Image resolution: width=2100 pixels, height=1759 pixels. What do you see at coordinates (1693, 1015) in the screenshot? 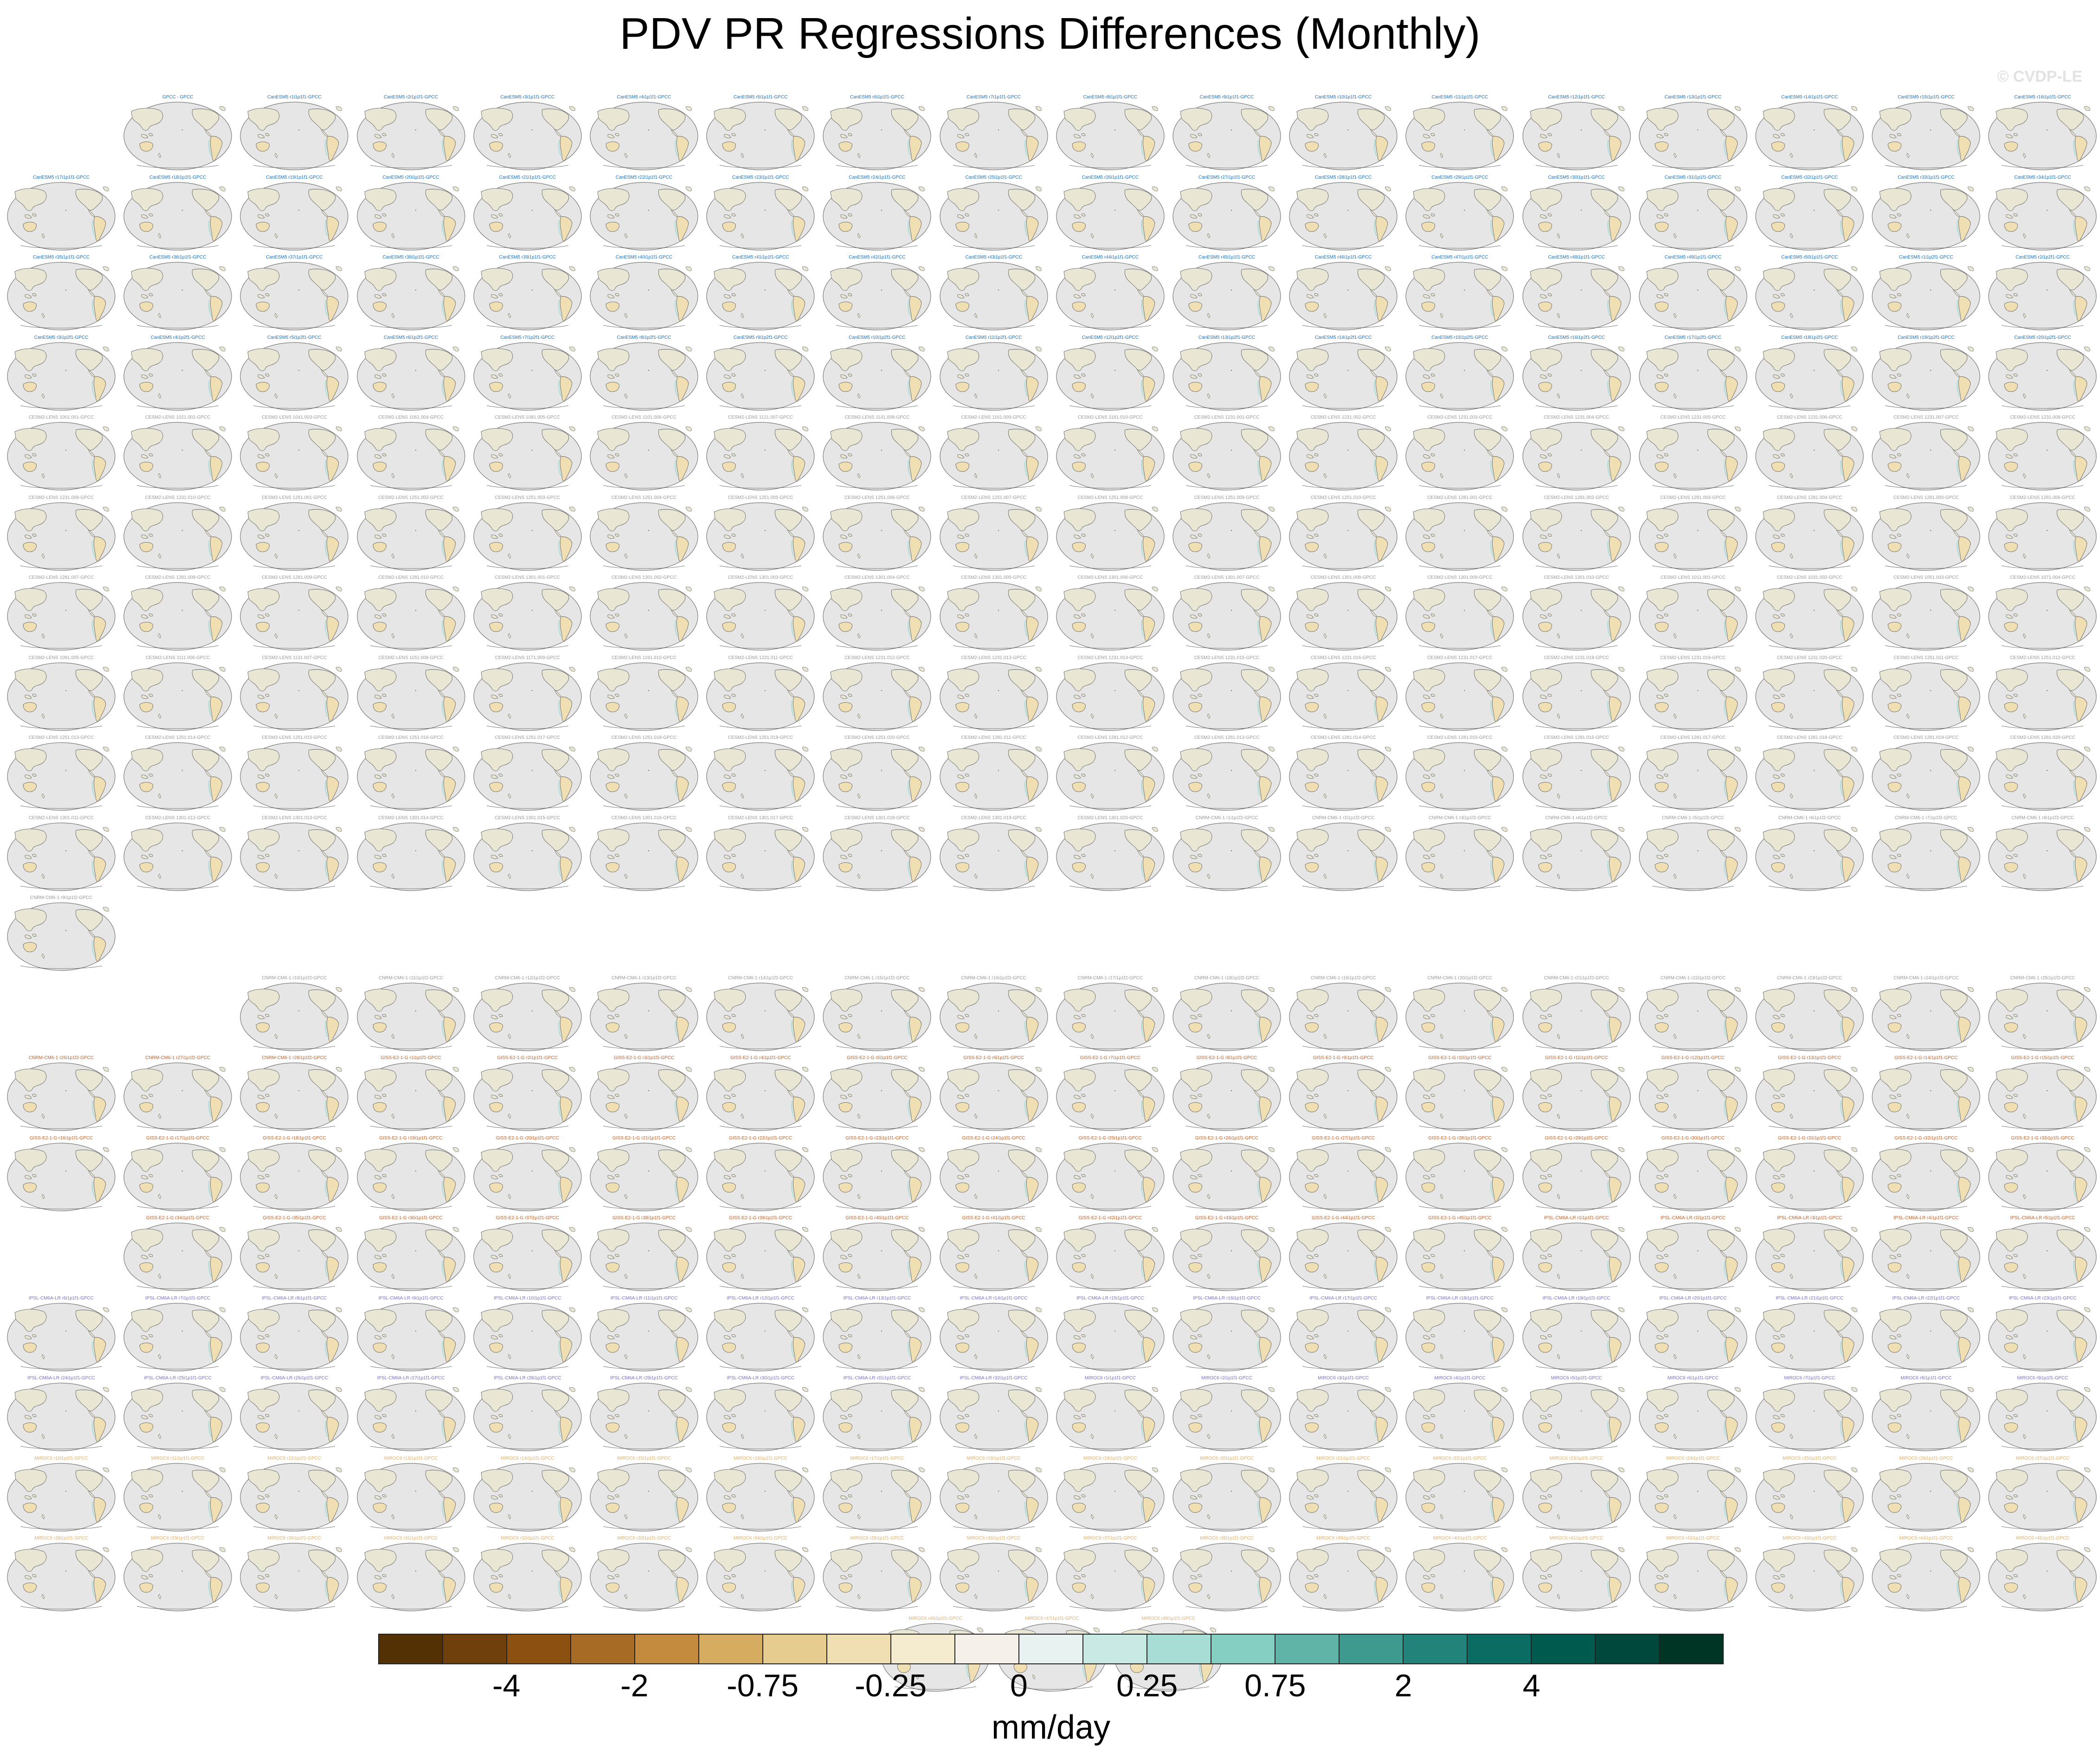
I see `map-panel: CNRM-CM6-1 r22i1p1f2-GPCC` at bounding box center [1693, 1015].